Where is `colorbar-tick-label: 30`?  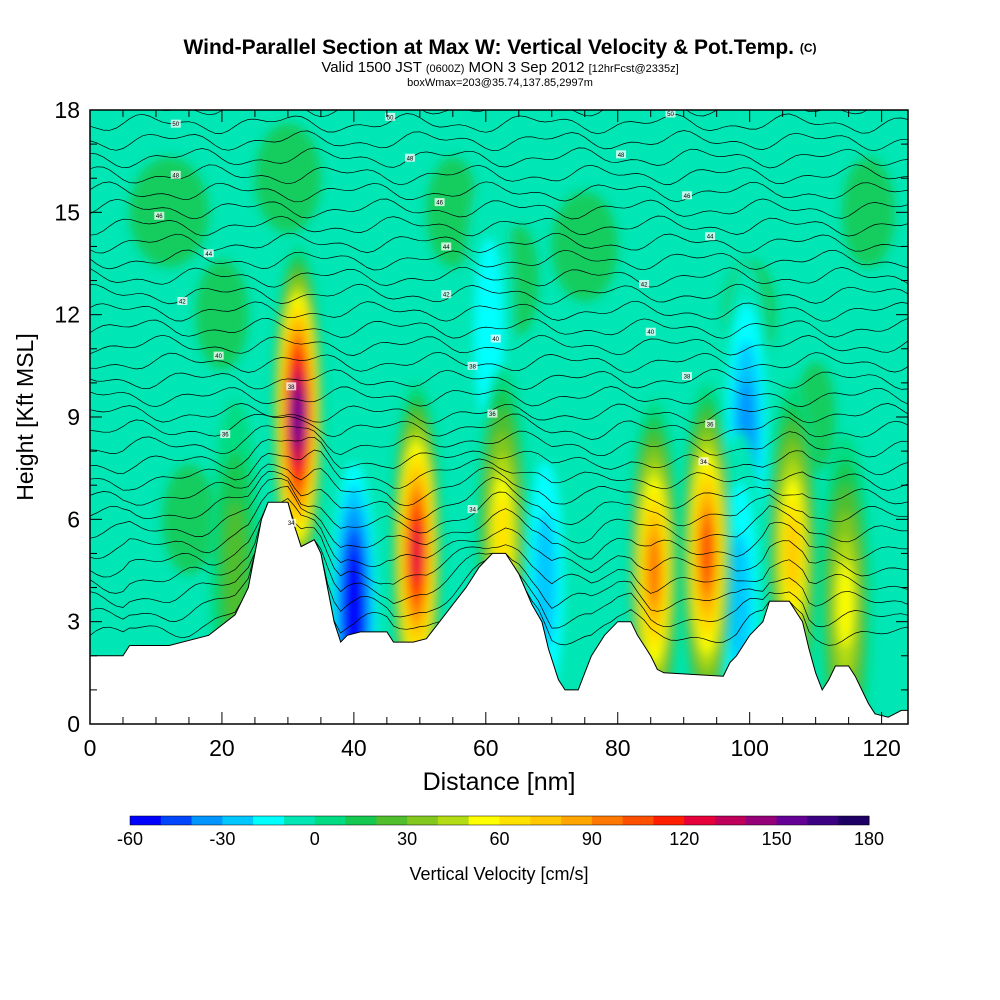
colorbar-tick-label: 30 is located at coordinates (407, 839).